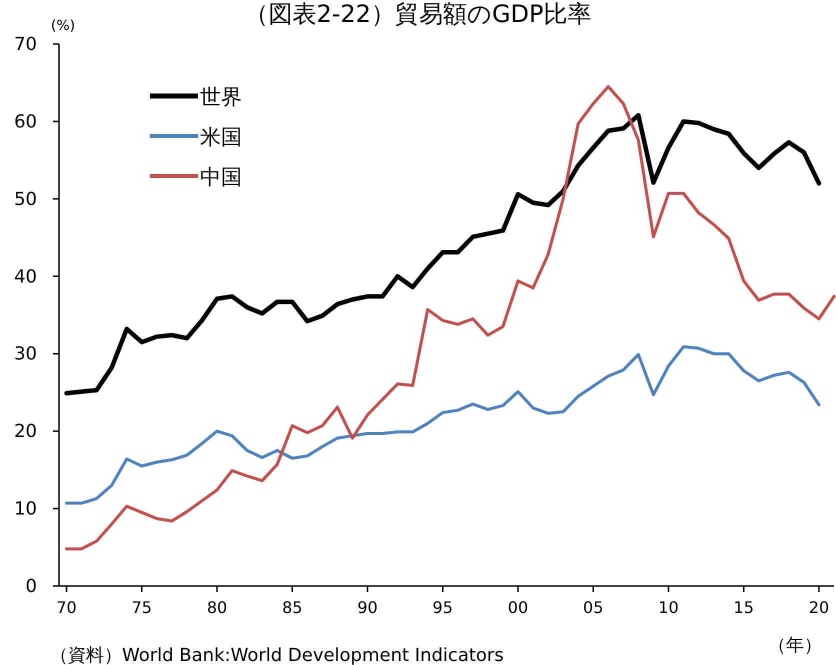  Describe the element at coordinates (25, 277) in the screenshot. I see `y-tick-label: 40` at that location.